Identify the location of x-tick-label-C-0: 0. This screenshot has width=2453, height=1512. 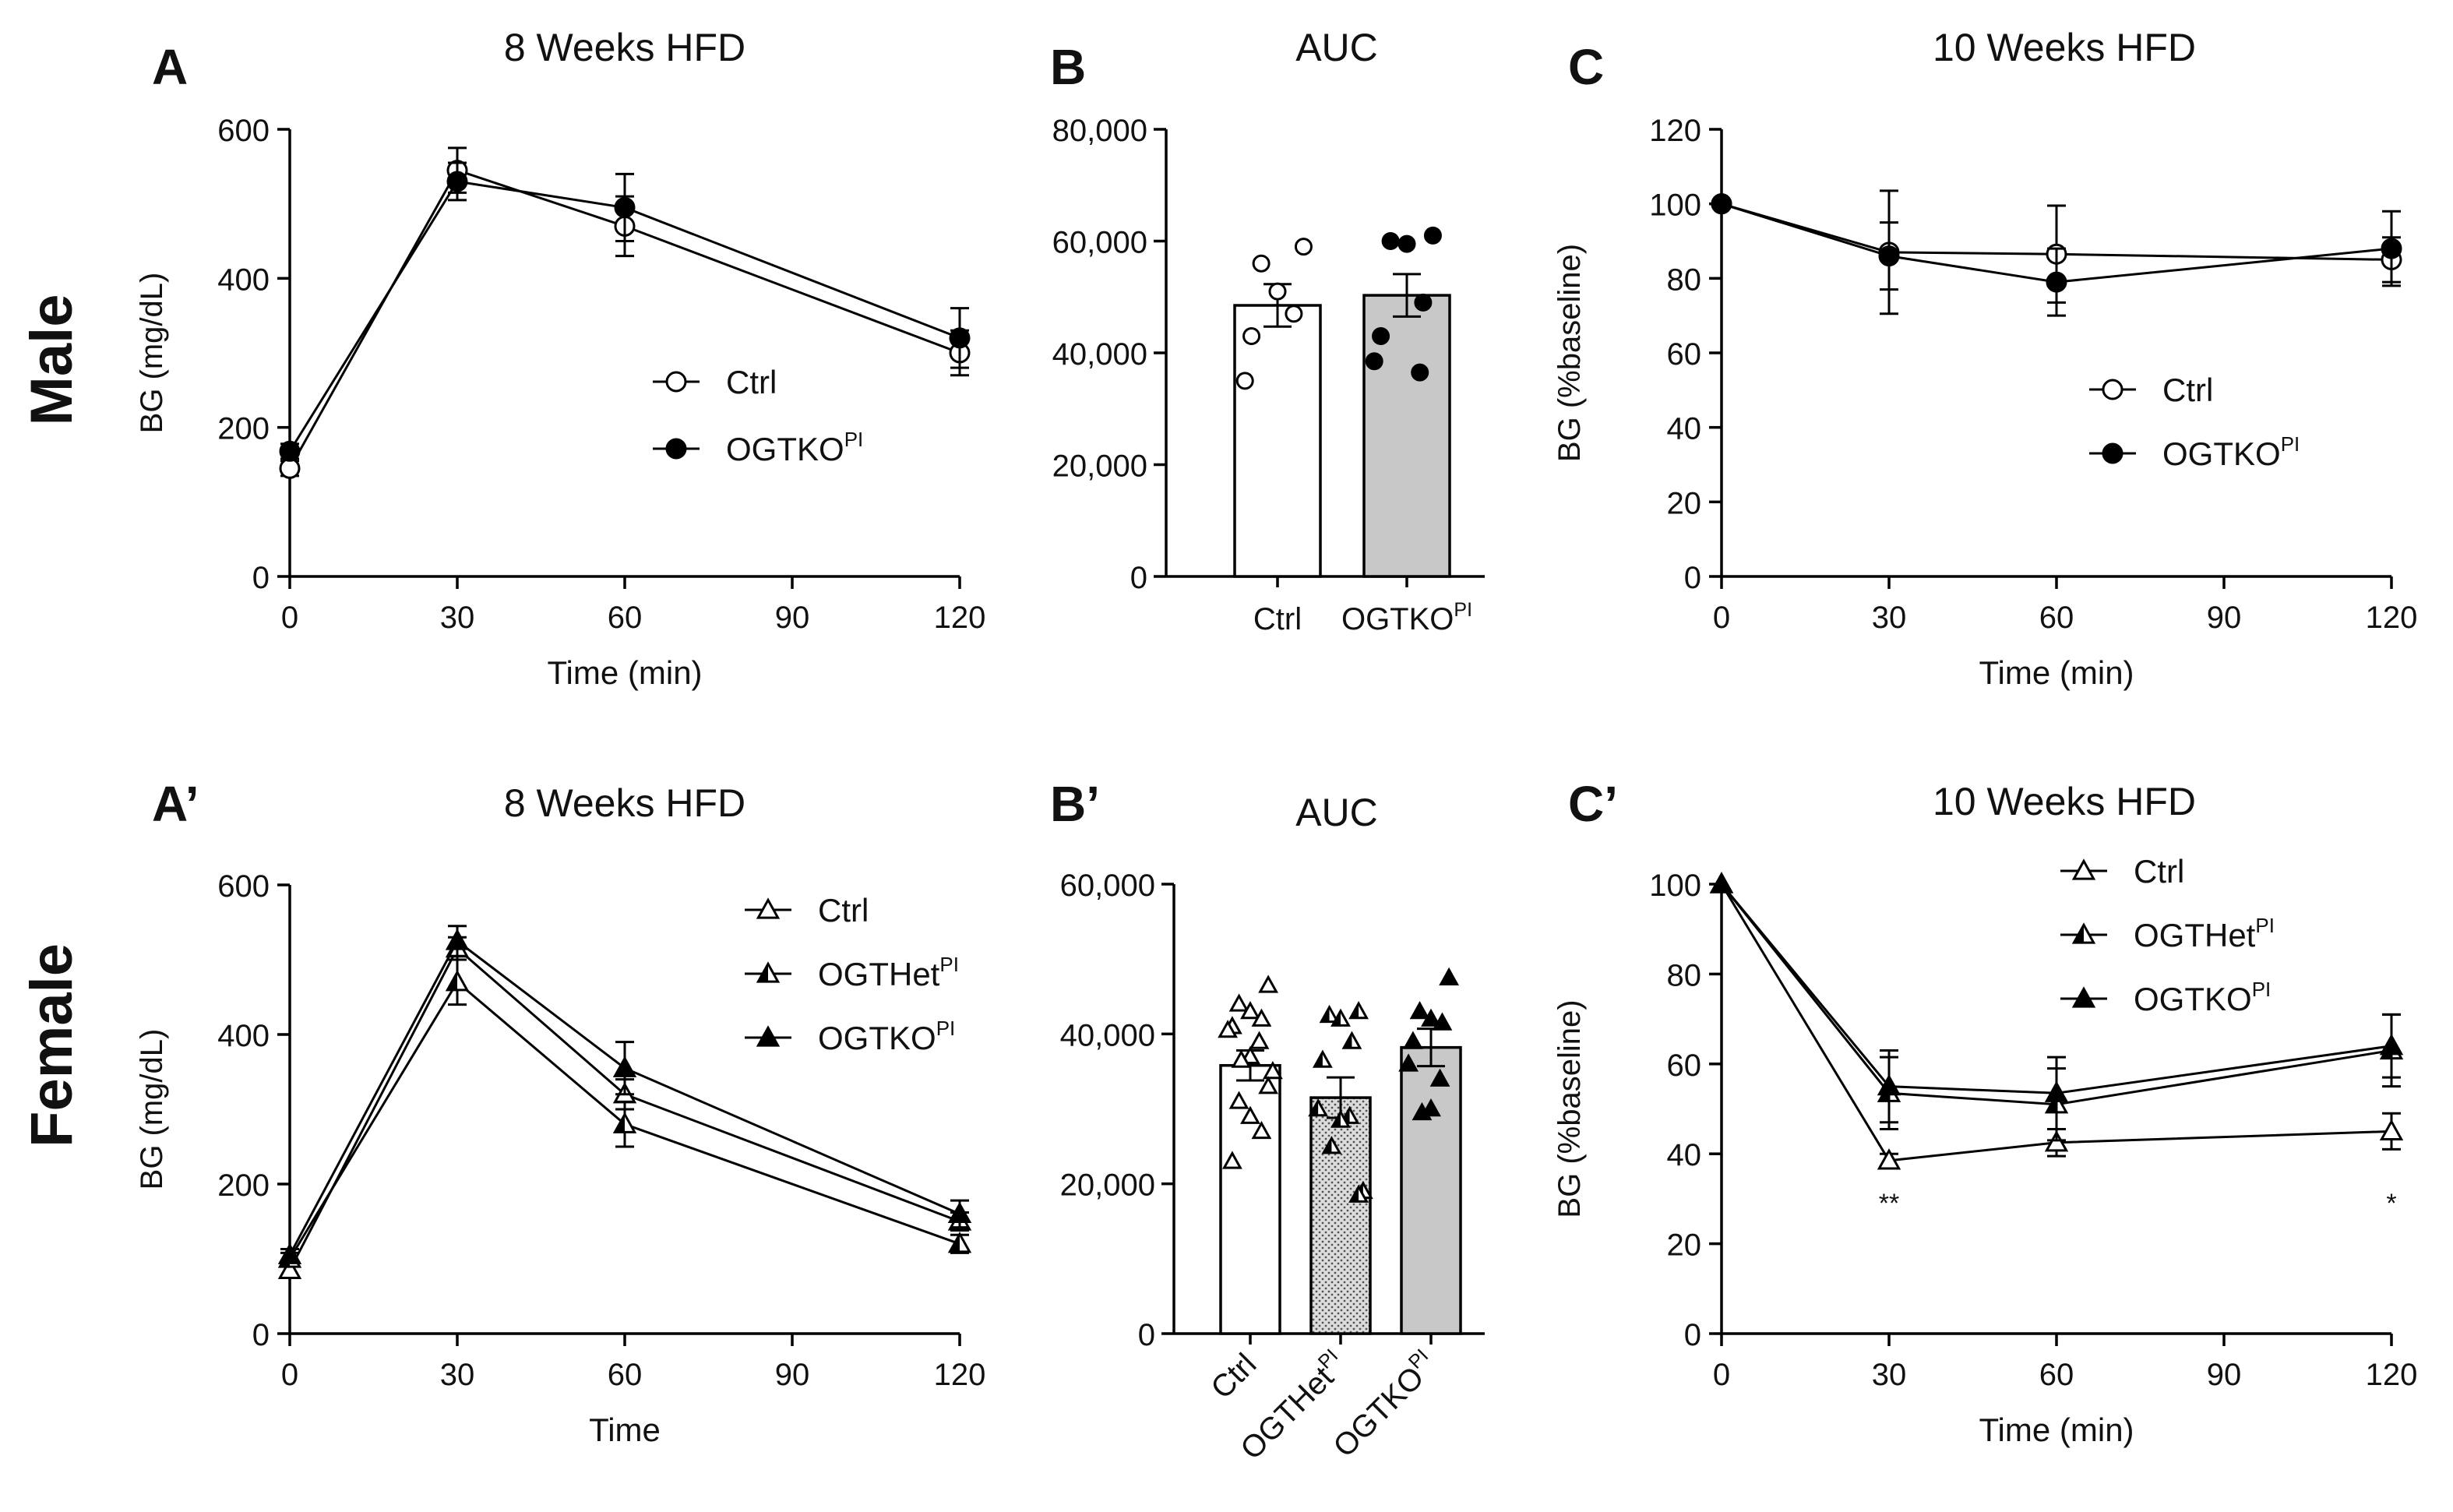
(1721, 618).